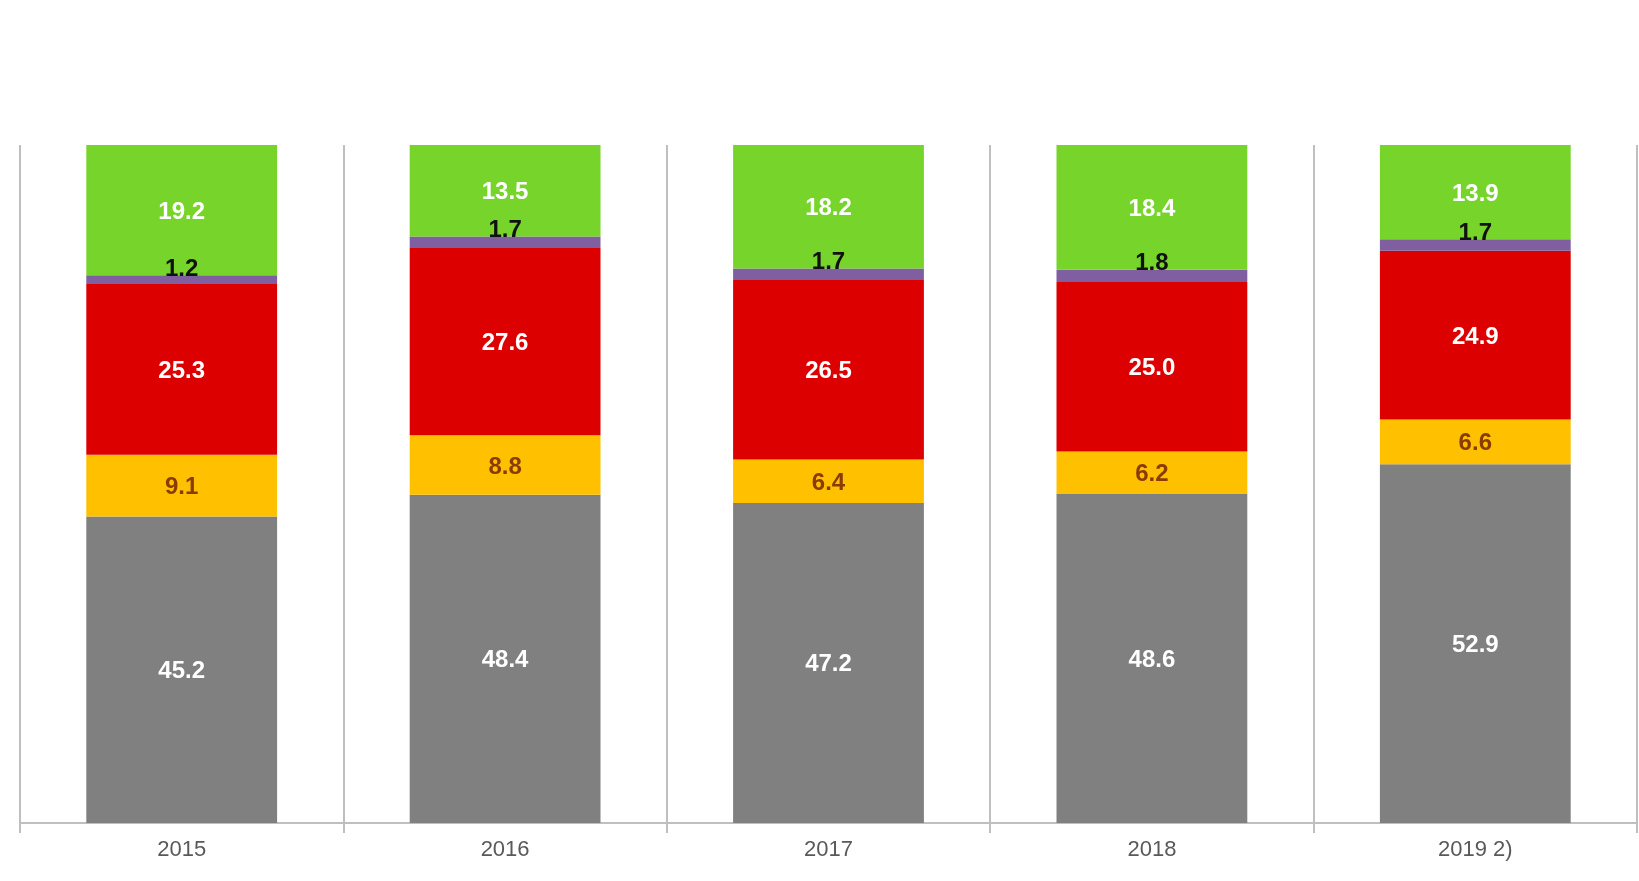  What do you see at coordinates (1475, 848) in the screenshot?
I see `x-tick-label: 2019 2)` at bounding box center [1475, 848].